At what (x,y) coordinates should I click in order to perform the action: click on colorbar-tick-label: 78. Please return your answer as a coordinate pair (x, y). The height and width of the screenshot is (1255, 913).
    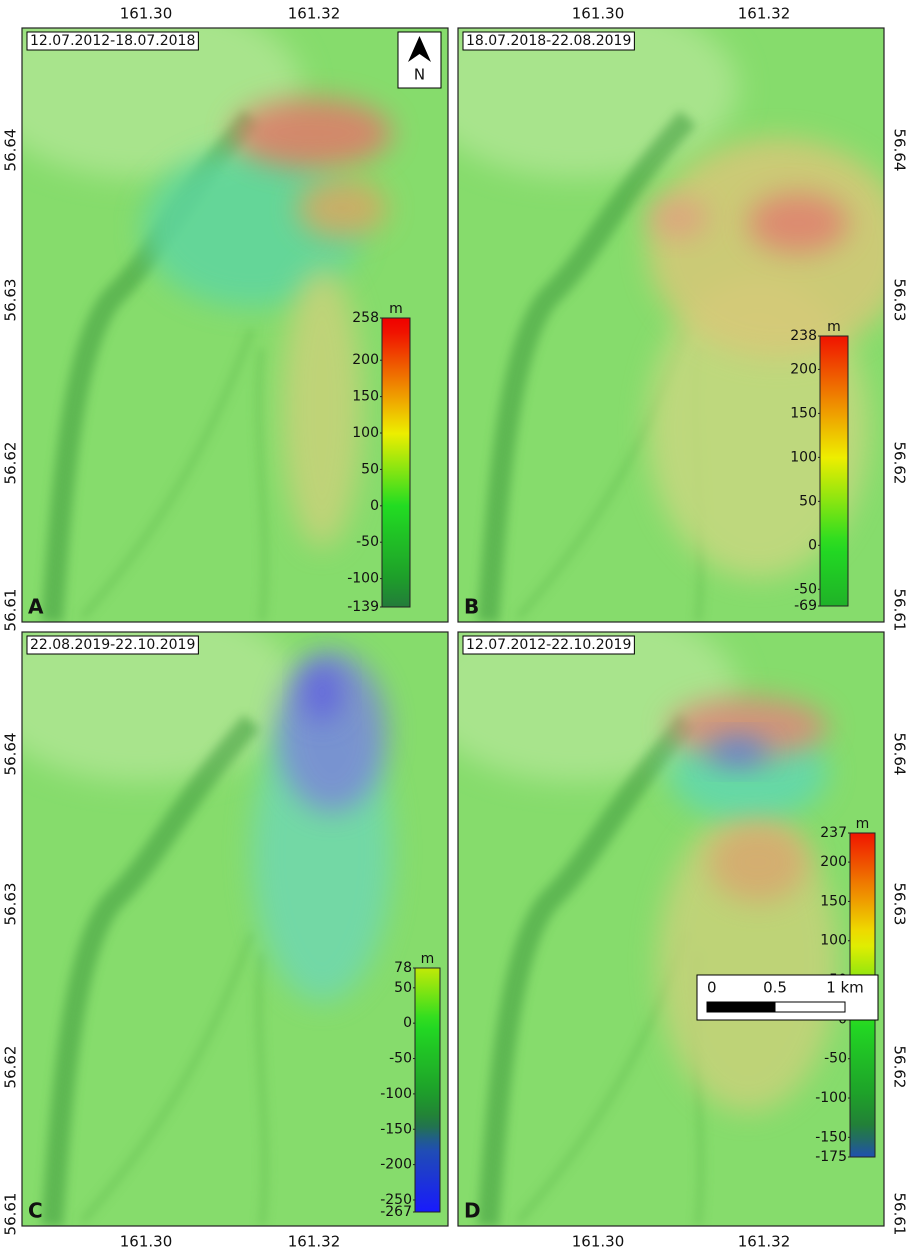
    Looking at the image, I should click on (403, 968).